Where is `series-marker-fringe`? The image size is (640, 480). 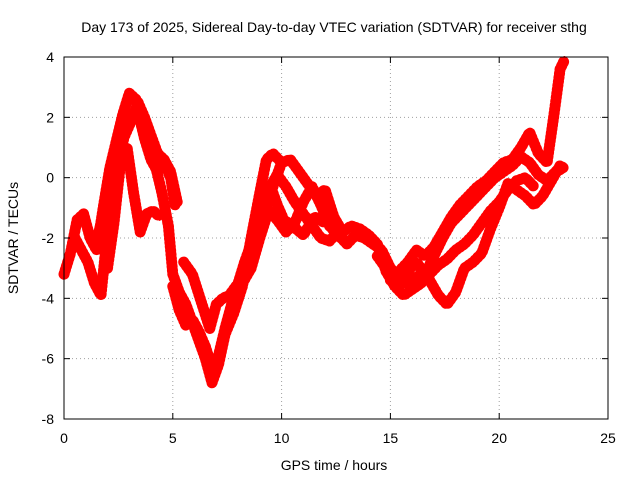 series-marker-fringe is located at coordinates (399, 227).